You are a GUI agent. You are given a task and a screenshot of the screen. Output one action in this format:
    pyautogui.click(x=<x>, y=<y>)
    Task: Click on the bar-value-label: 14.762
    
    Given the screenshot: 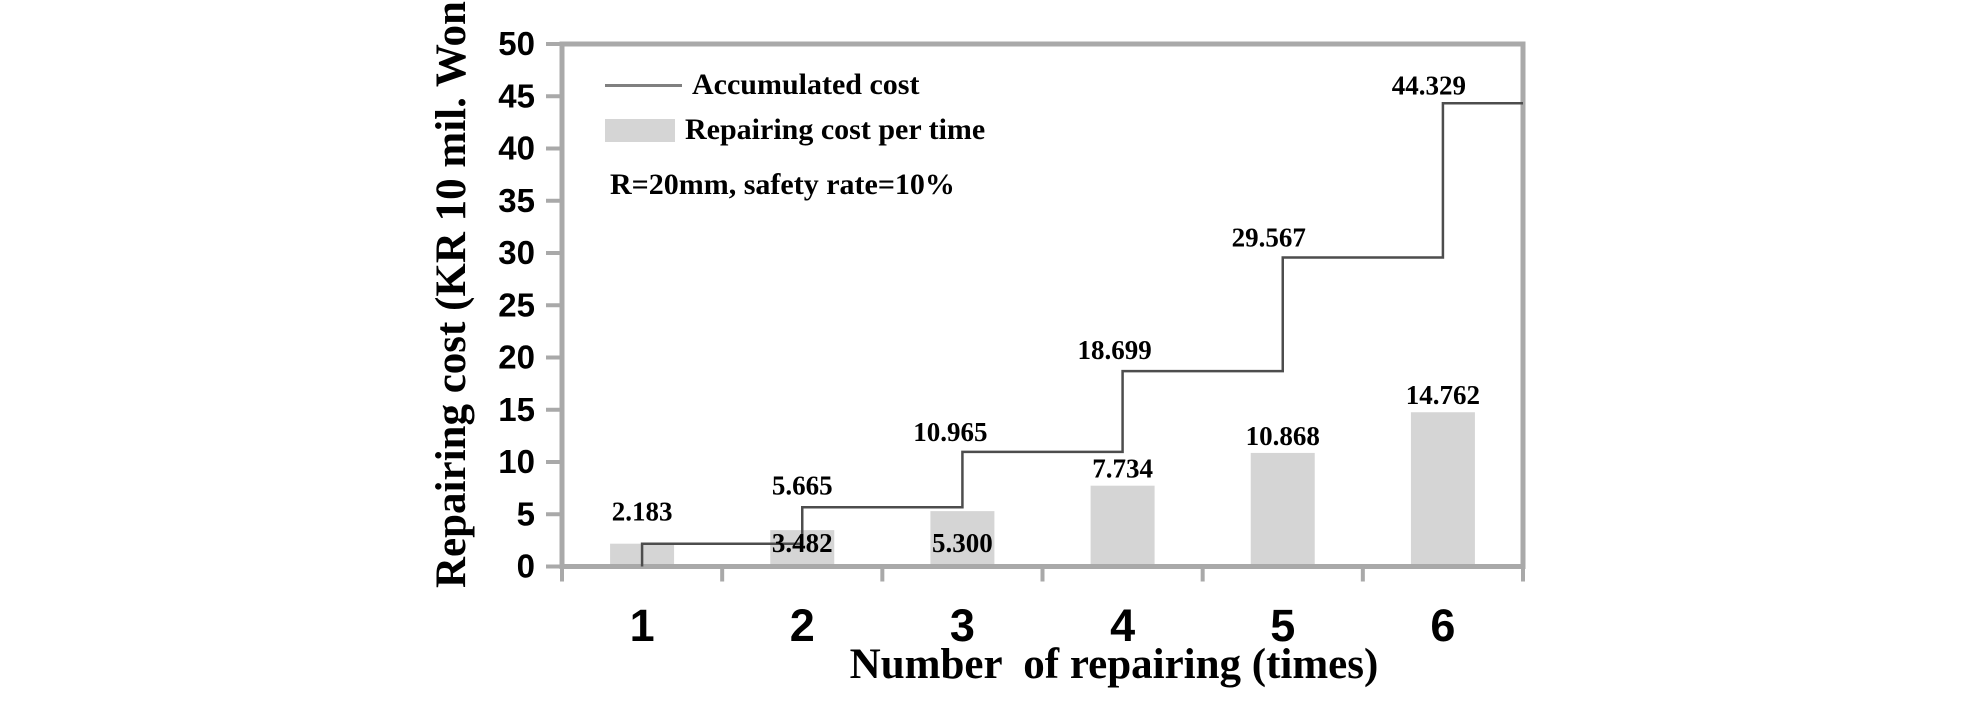 What is the action you would take?
    pyautogui.click(x=1443, y=395)
    